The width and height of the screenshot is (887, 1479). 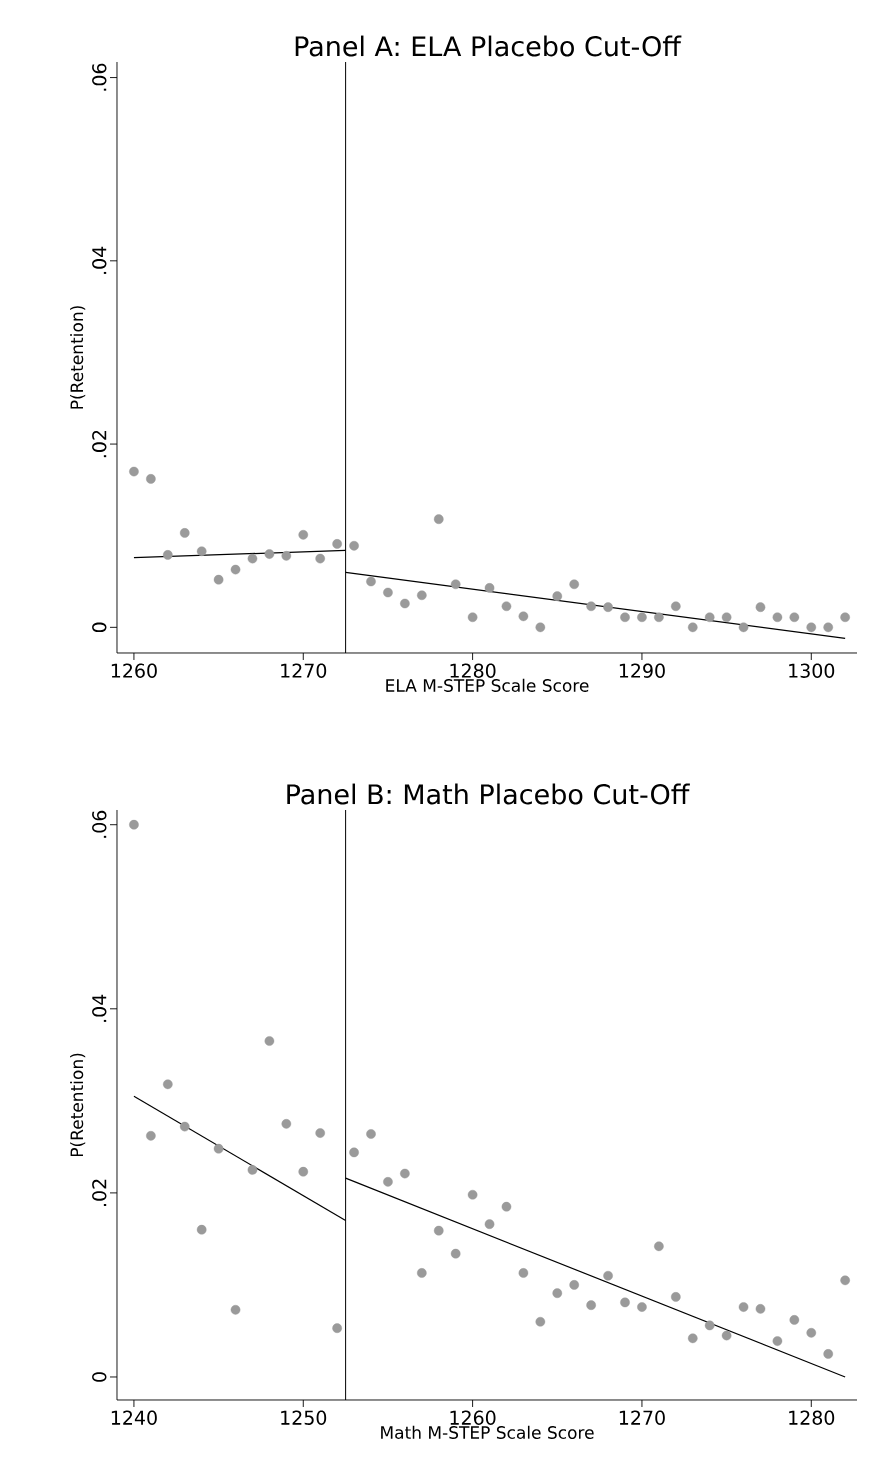 I want to click on chart-title: Panel A: ELA Placebo Cut-Off, so click(x=488, y=46).